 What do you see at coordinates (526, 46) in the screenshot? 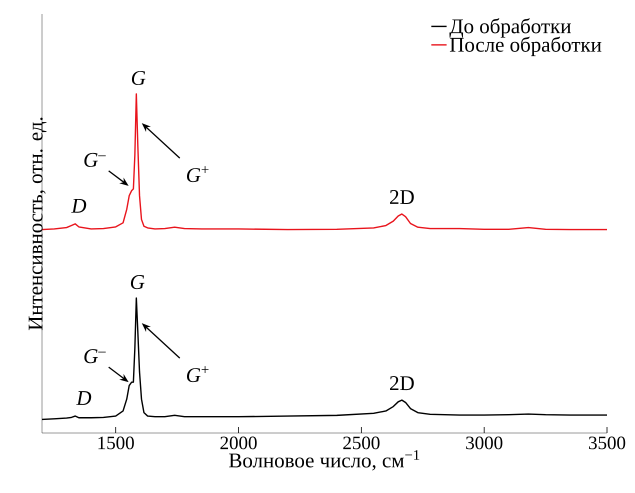
I see `legend-label: После обработки` at bounding box center [526, 46].